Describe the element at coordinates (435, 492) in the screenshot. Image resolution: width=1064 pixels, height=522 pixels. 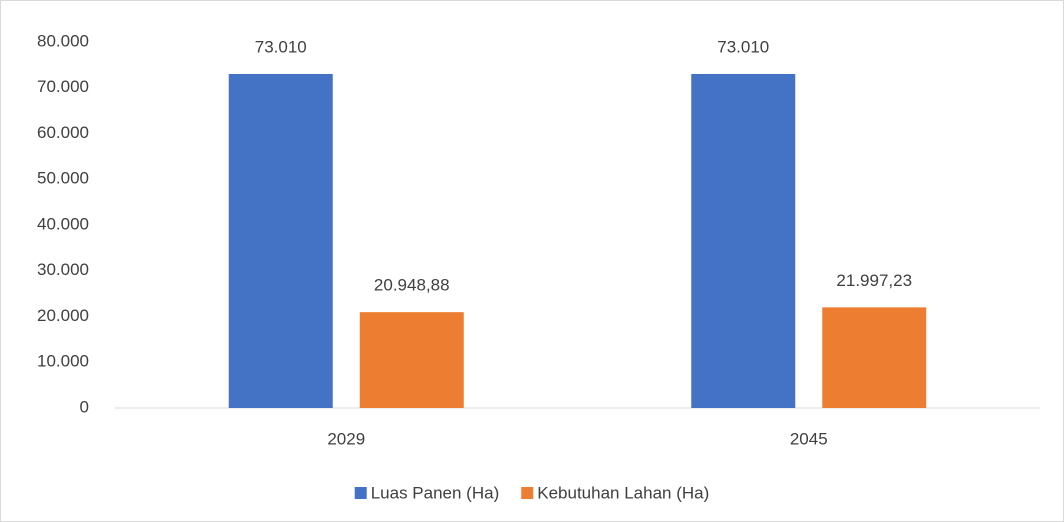
I see `legend-label: Luas Panen (Ha)` at that location.